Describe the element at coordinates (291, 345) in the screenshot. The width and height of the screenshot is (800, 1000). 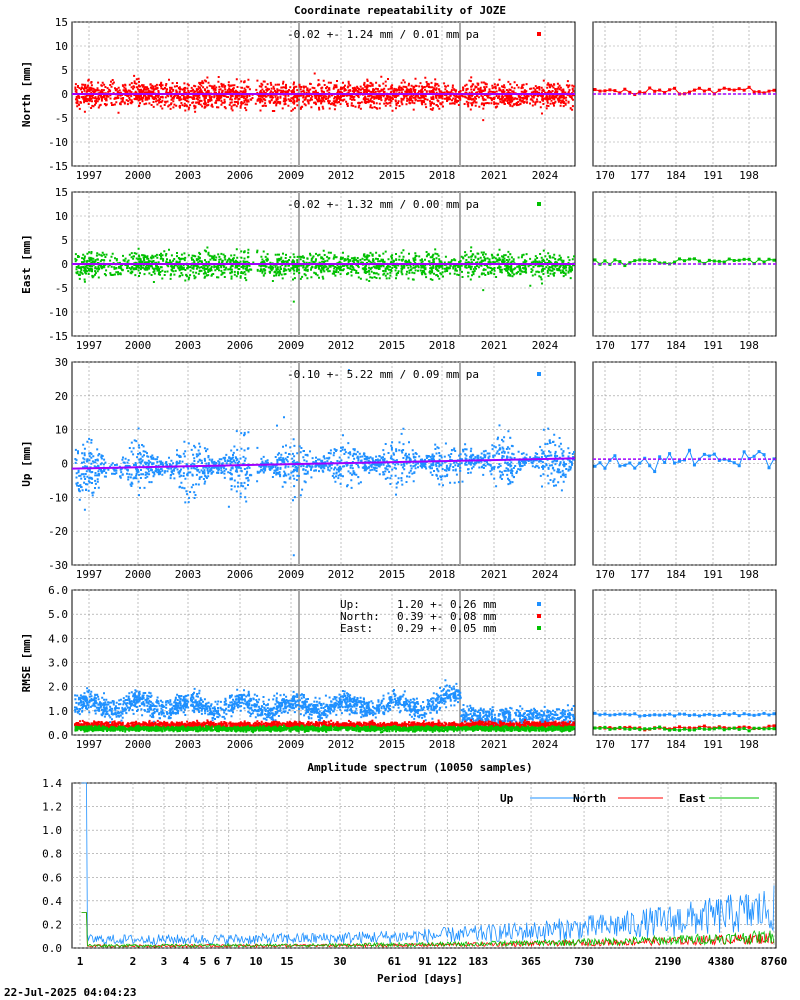
I see `x-tick-label: 2009` at that location.